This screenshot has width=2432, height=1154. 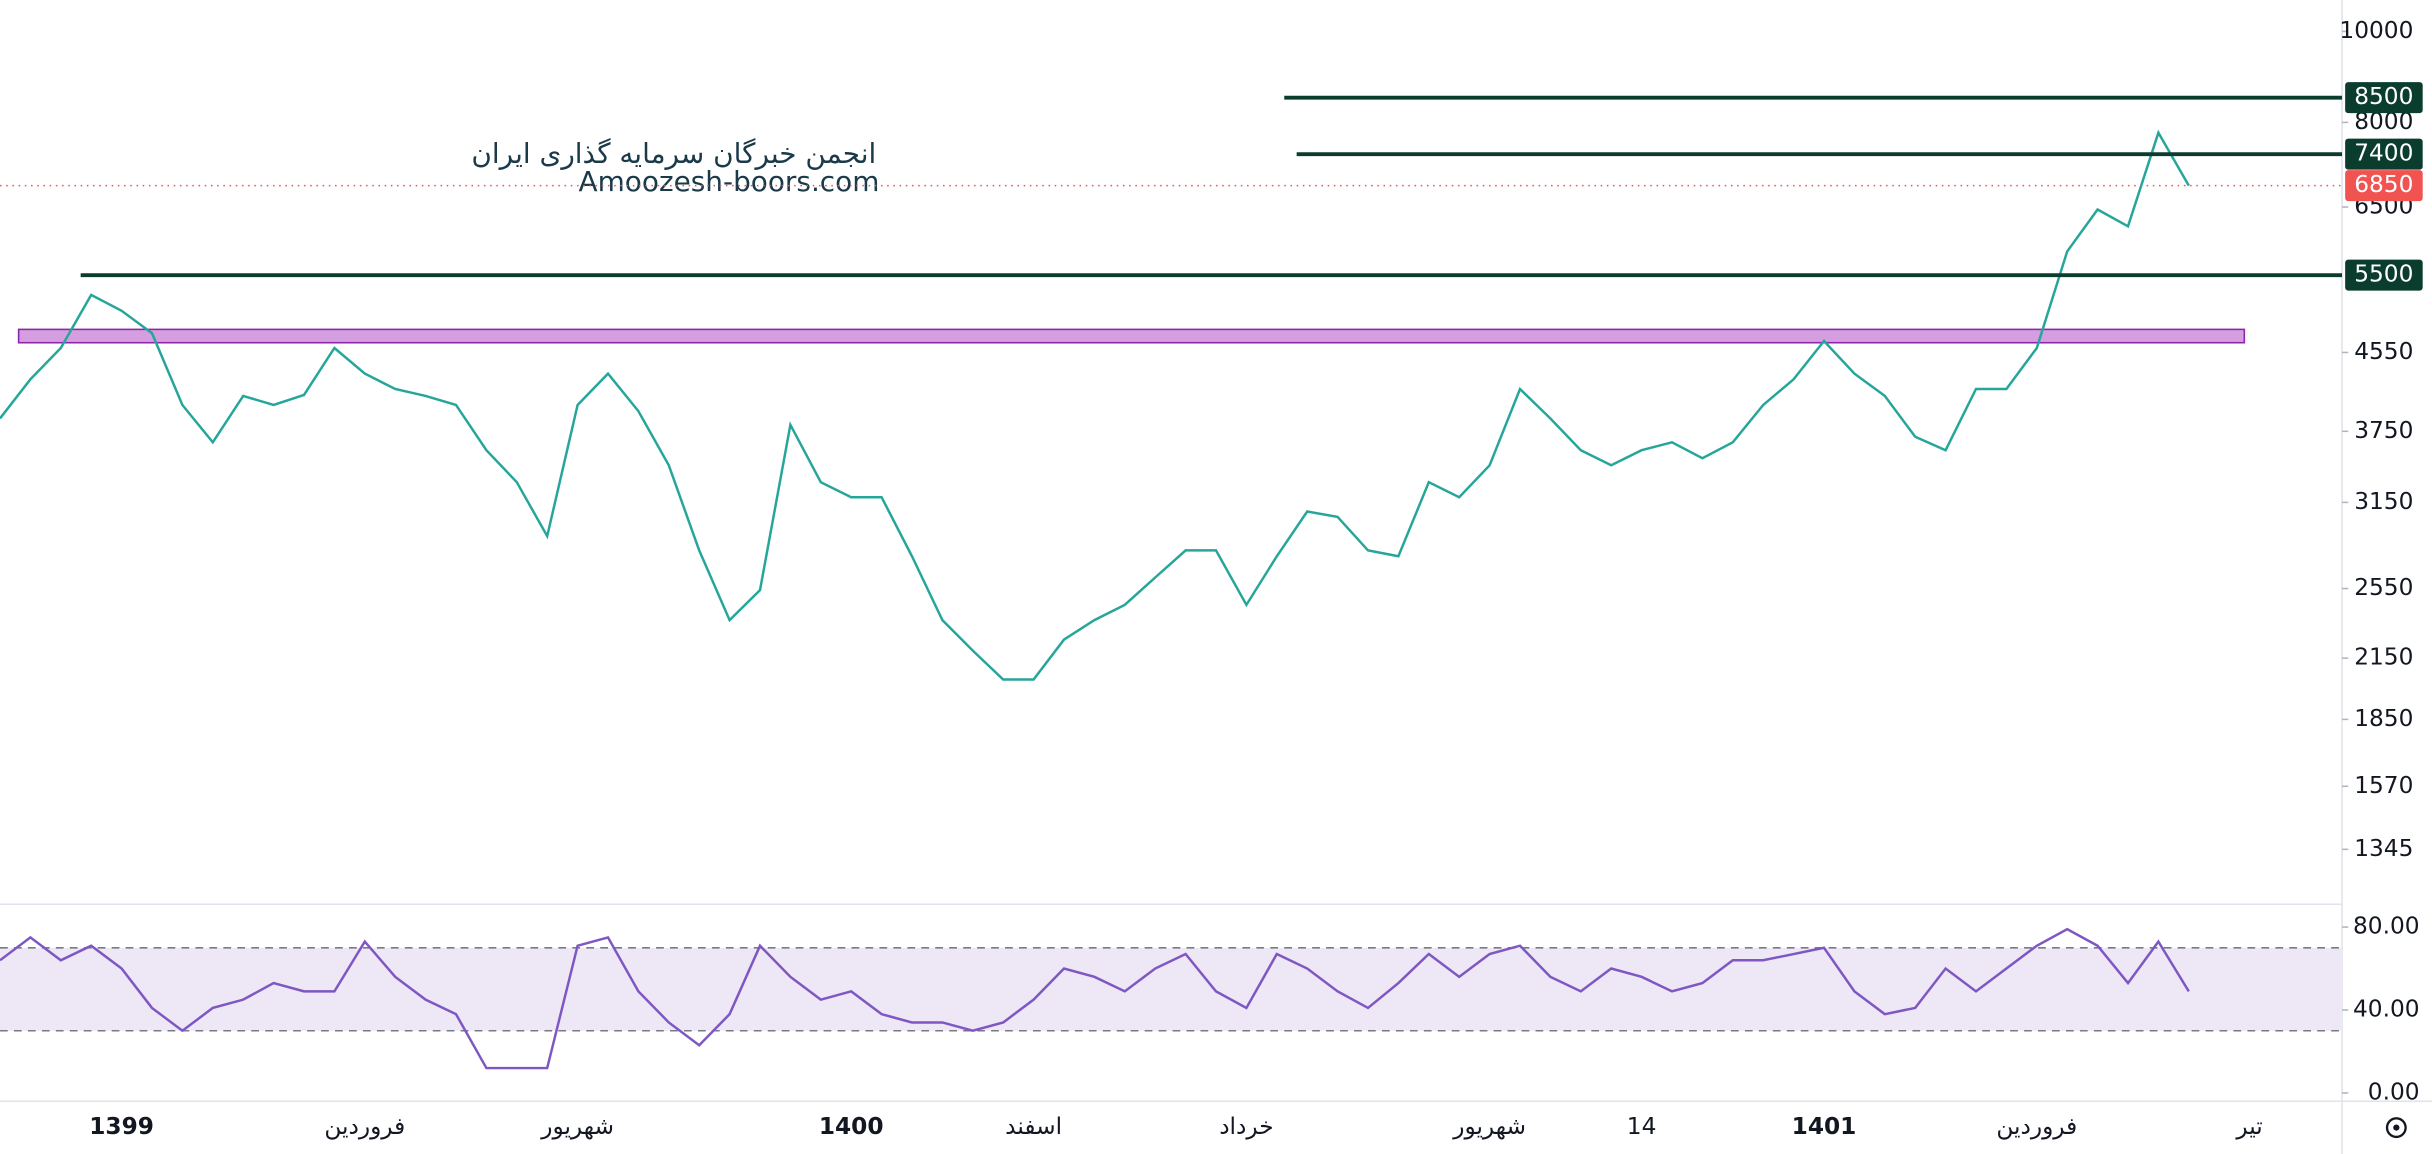 What do you see at coordinates (1642, 1126) in the screenshot?
I see `x-tick-label: 14` at bounding box center [1642, 1126].